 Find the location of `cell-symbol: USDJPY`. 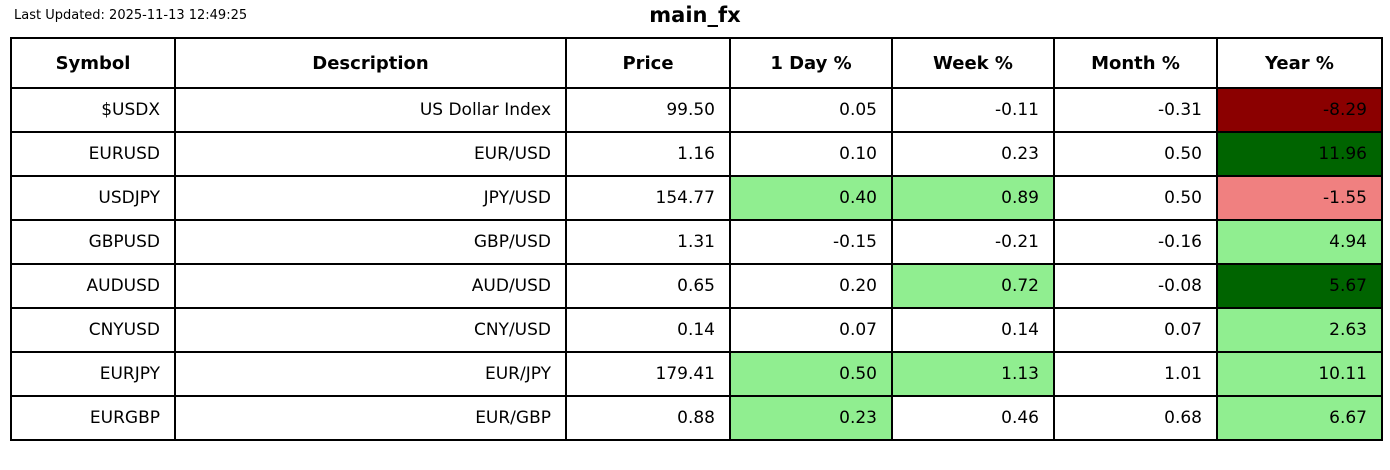

cell-symbol: USDJPY is located at coordinates (93, 198).